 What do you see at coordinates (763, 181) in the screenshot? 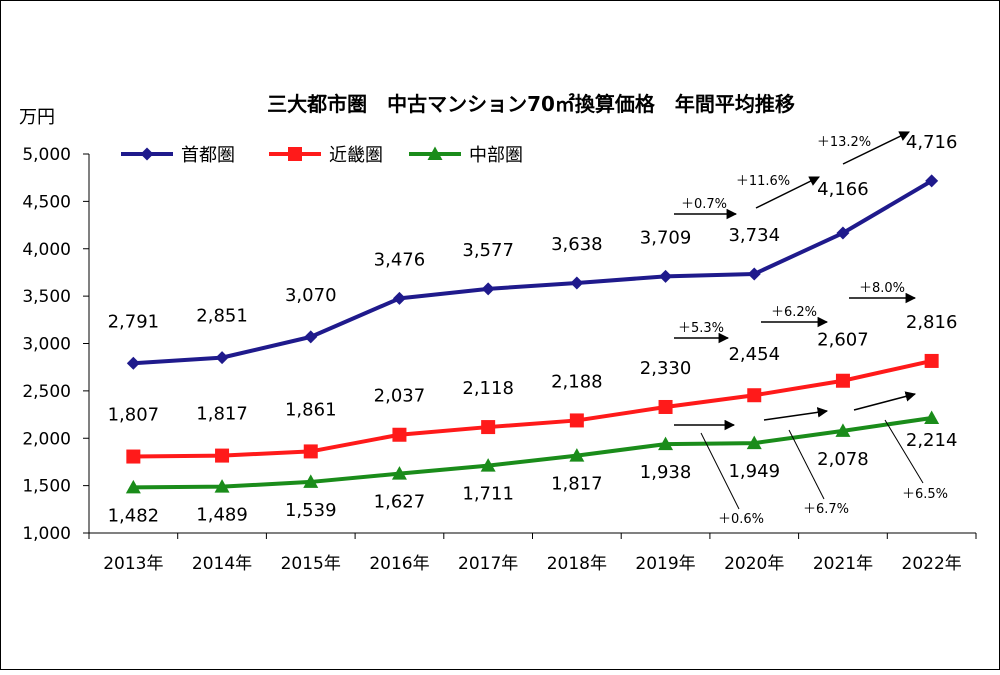
I see `growth-rate-label: ＋11.6%` at bounding box center [763, 181].